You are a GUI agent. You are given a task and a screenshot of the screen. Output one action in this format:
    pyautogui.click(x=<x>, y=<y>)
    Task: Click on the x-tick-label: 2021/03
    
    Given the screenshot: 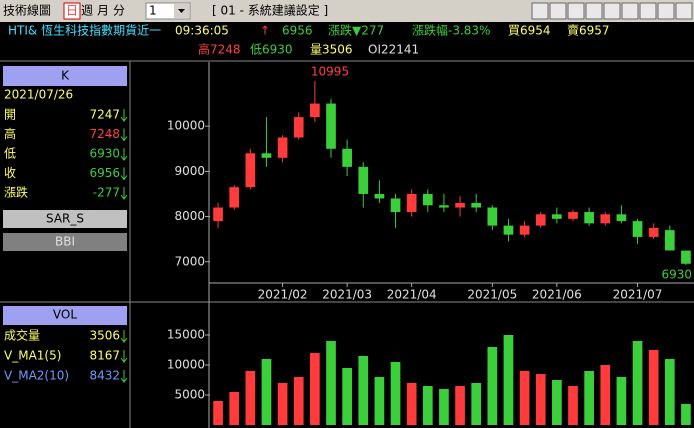 What is the action you would take?
    pyautogui.click(x=347, y=295)
    